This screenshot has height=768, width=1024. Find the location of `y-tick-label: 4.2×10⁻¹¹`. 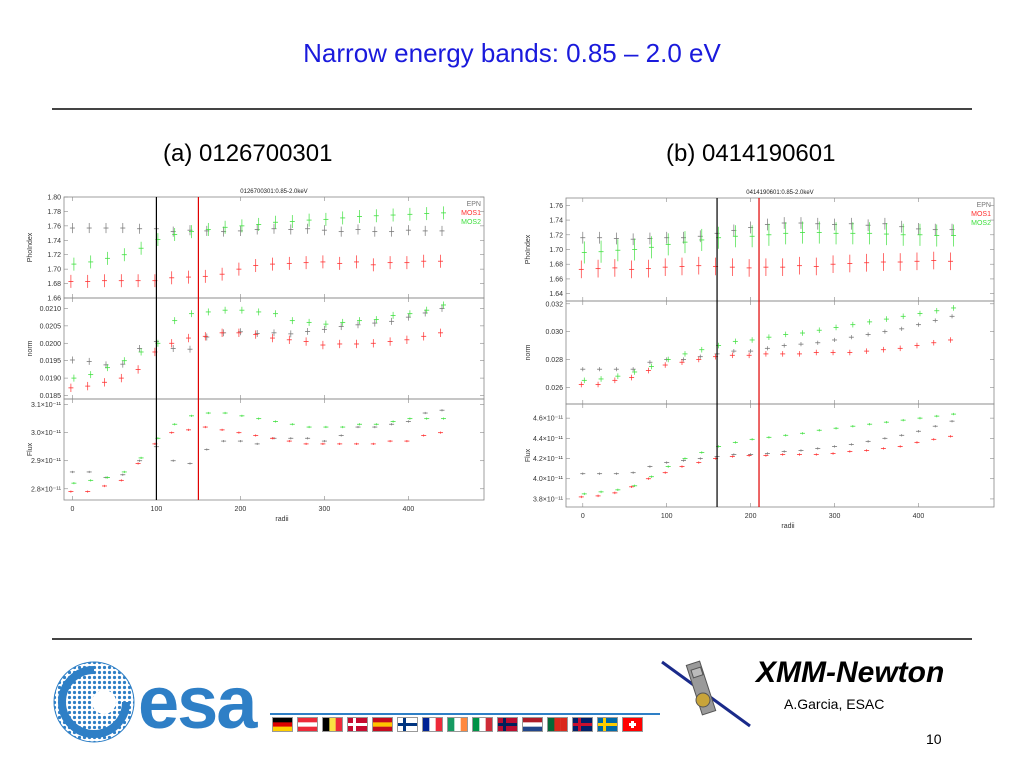

y-tick-label: 4.2×10⁻¹¹ is located at coordinates (548, 459).